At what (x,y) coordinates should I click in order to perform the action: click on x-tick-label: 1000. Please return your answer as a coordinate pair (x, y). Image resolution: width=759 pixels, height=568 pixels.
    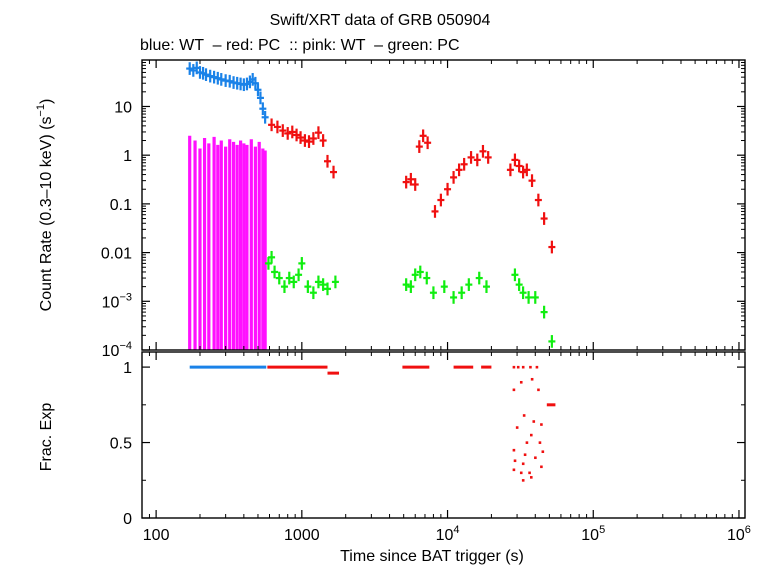
    Looking at the image, I should click on (302, 535).